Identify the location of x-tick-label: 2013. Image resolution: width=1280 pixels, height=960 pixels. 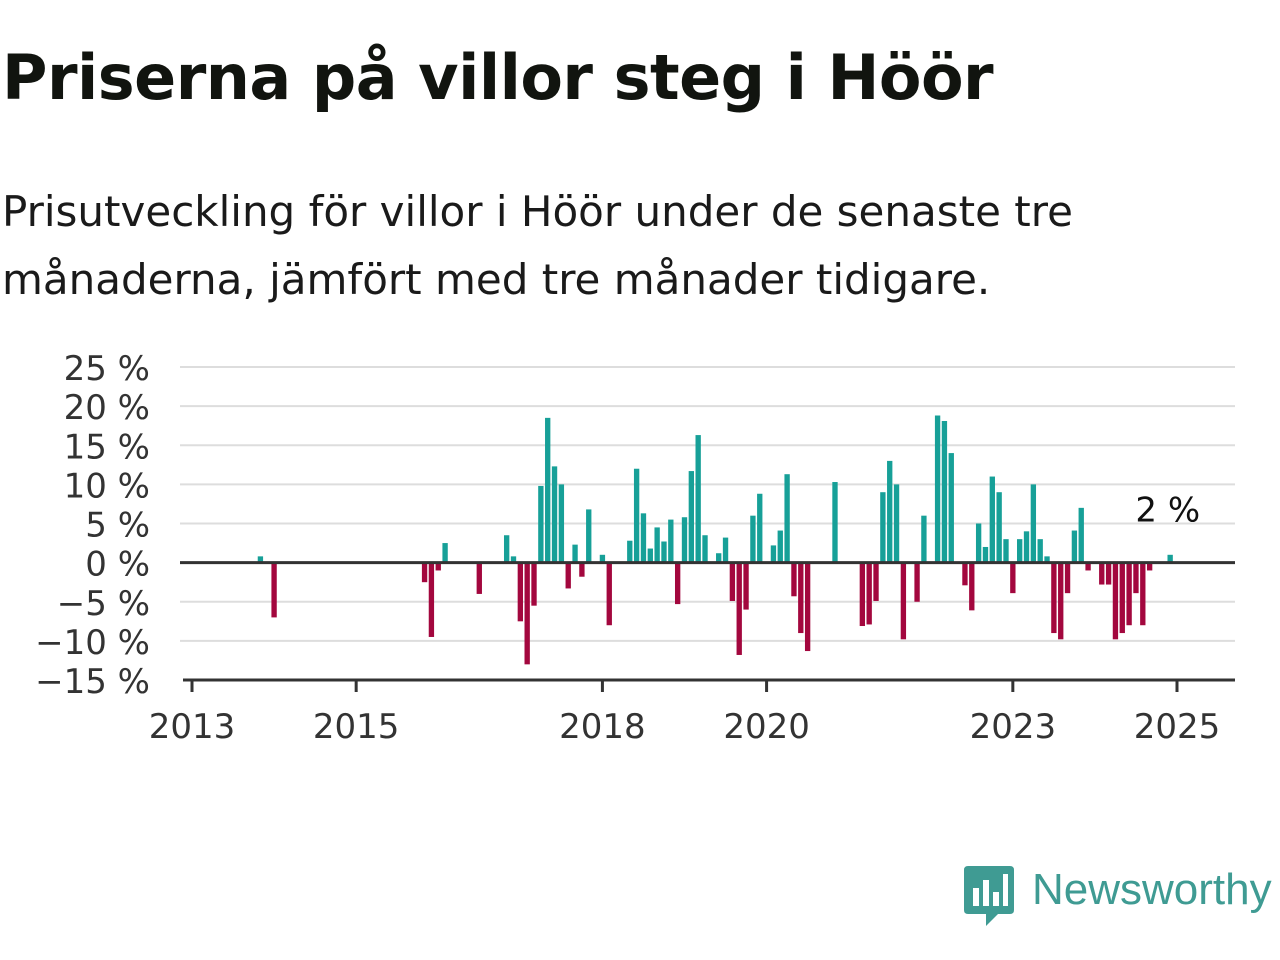
(192, 727).